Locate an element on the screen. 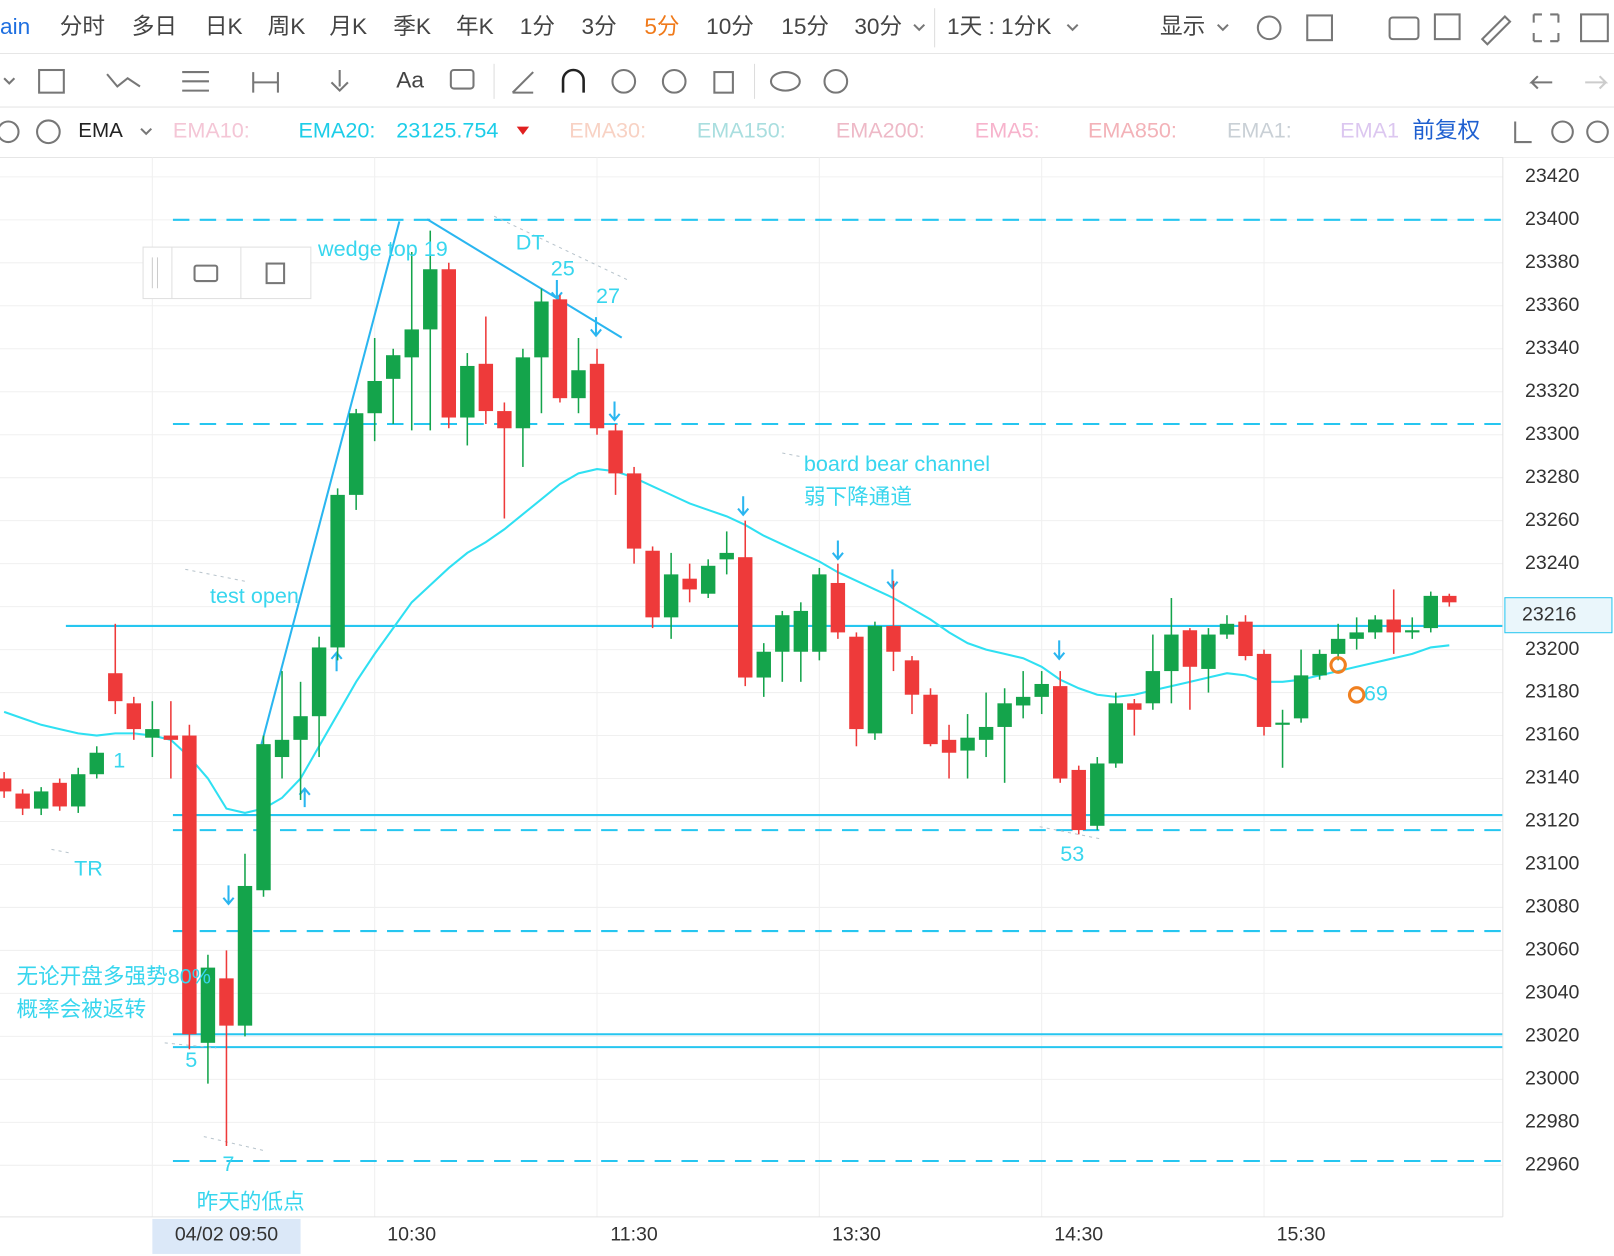 The image size is (1614, 1256). ema-label: EMA200: is located at coordinates (880, 129).